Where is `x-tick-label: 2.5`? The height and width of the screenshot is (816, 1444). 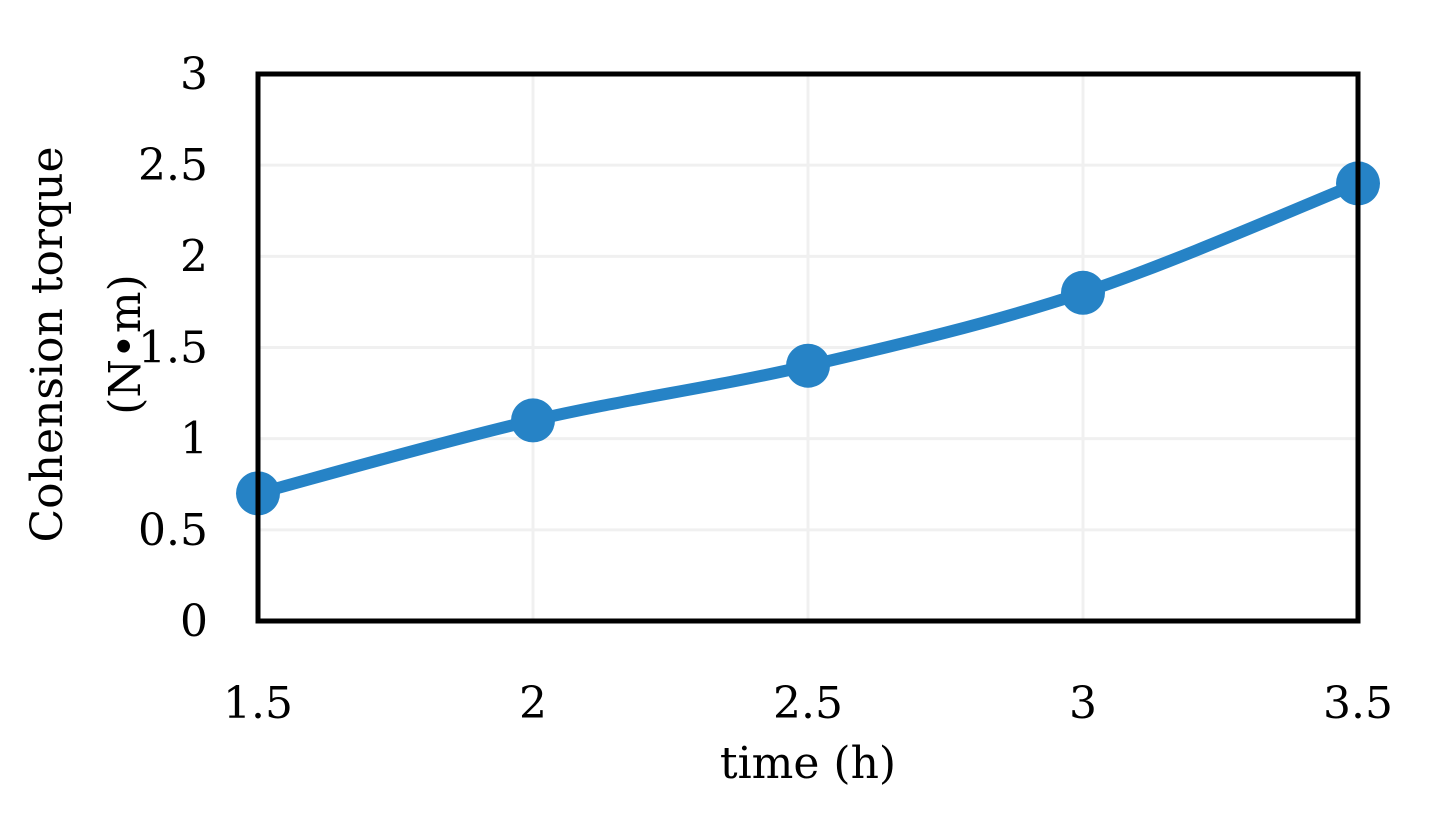 x-tick-label: 2.5 is located at coordinates (808, 703).